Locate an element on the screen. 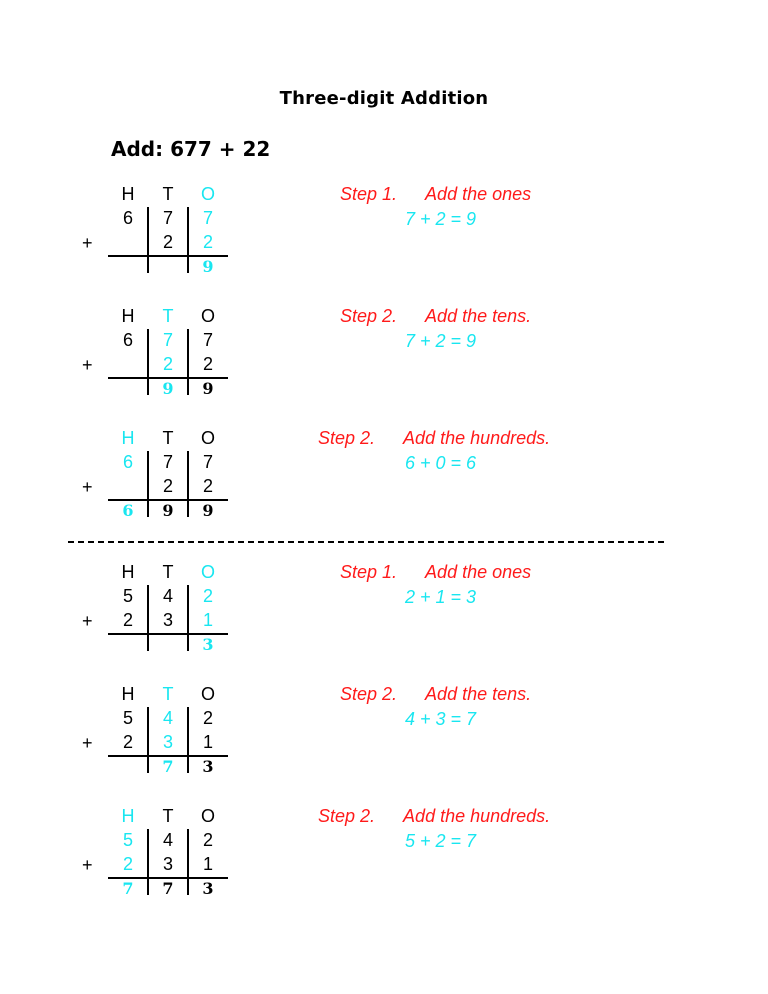 Image resolution: width=768 pixels, height=994 pixels. step-instruction: Step 1. Add the ones is located at coordinates (435, 194).